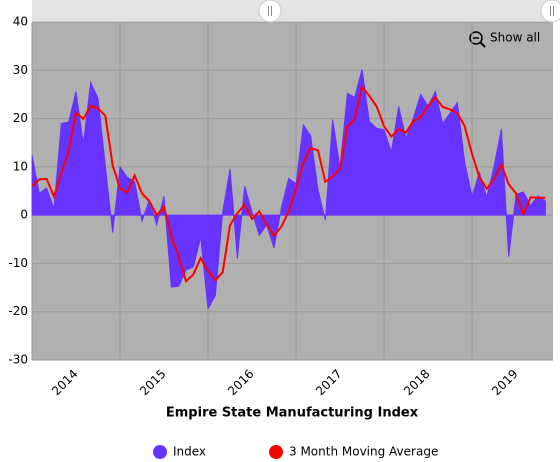  I want to click on zoom-button: Show all, so click(504, 39).